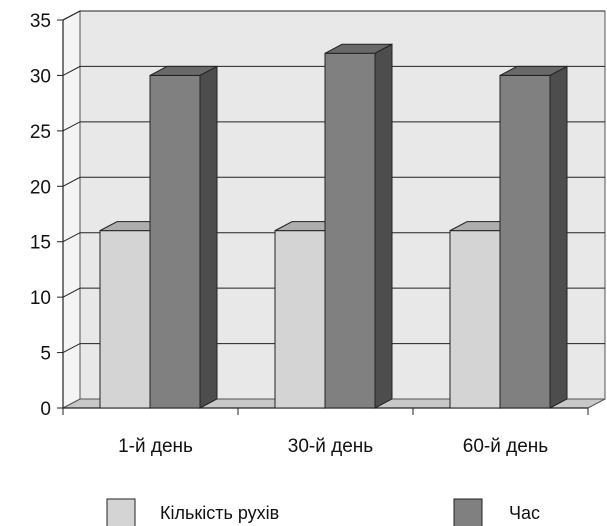 This screenshot has width=607, height=526. I want to click on y-tick-label: 0, so click(45, 409).